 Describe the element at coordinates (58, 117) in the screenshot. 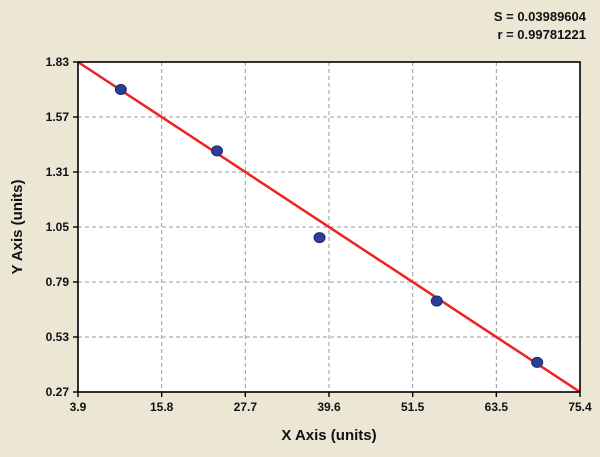

I see `y-tick-label: 1.57` at that location.